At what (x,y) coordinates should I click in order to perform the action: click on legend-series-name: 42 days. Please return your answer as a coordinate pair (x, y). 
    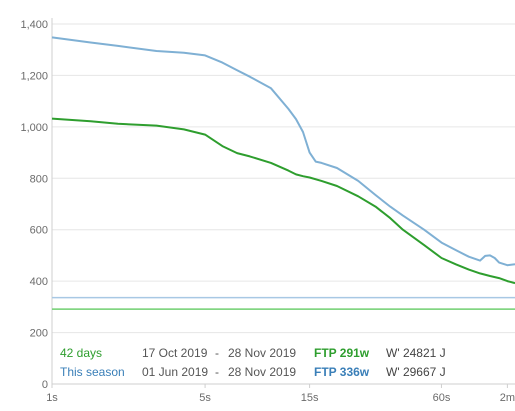
    Looking at the image, I should click on (81, 352).